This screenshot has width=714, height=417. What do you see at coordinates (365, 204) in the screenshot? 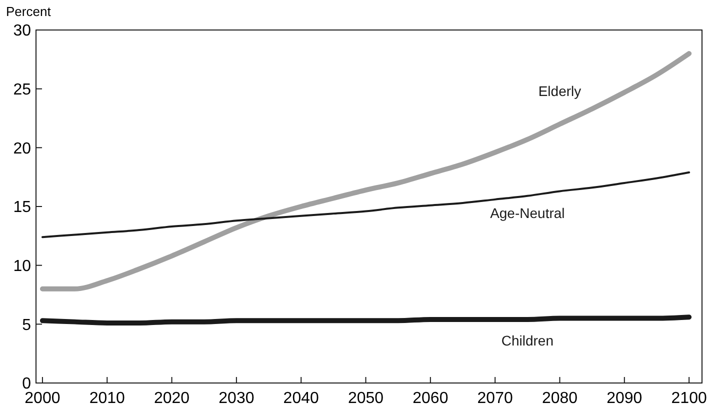
I see `line-series` at bounding box center [365, 204].